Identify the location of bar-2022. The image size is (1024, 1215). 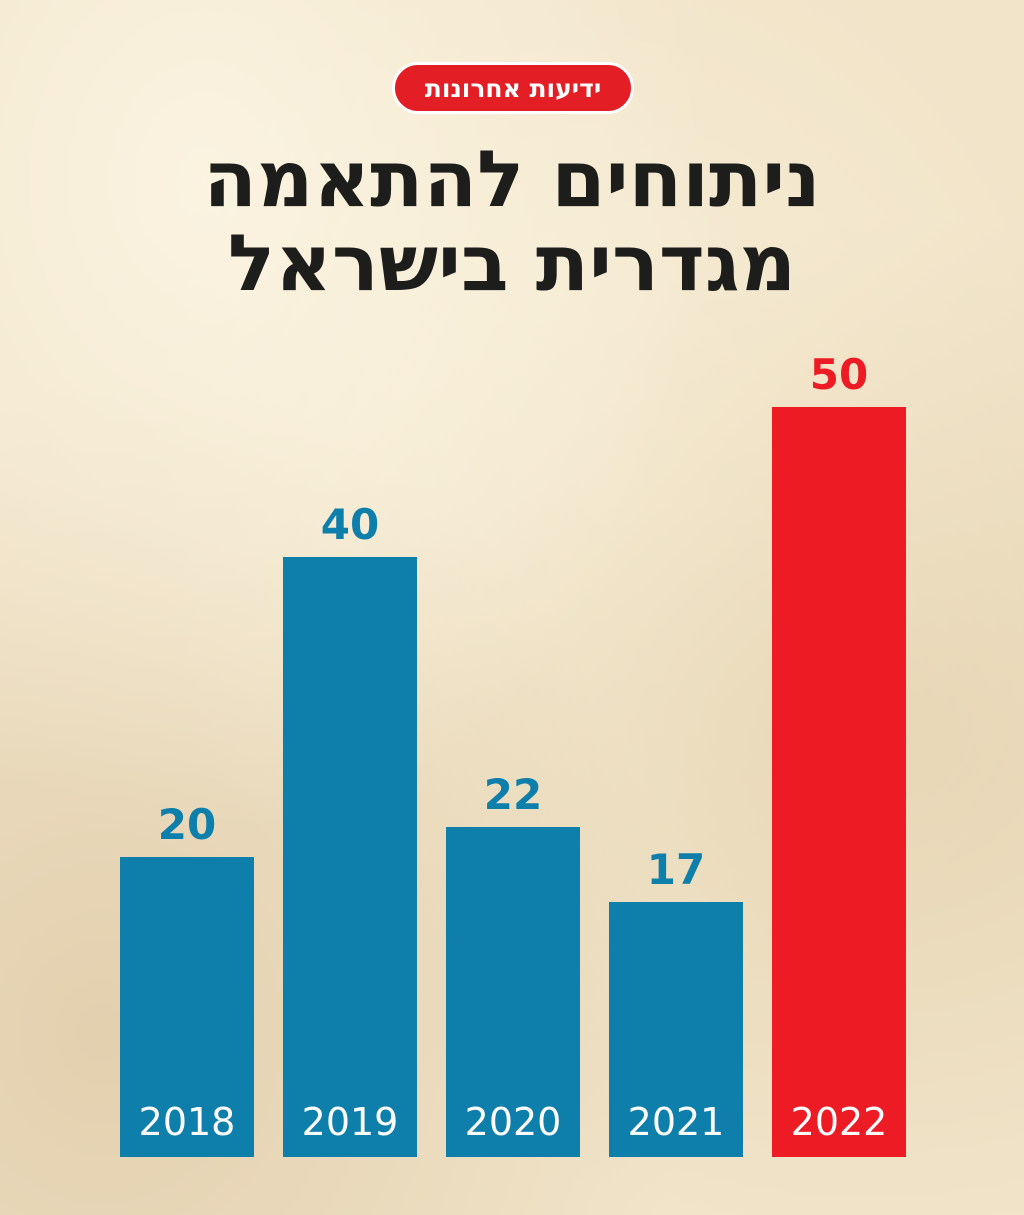
(839, 782).